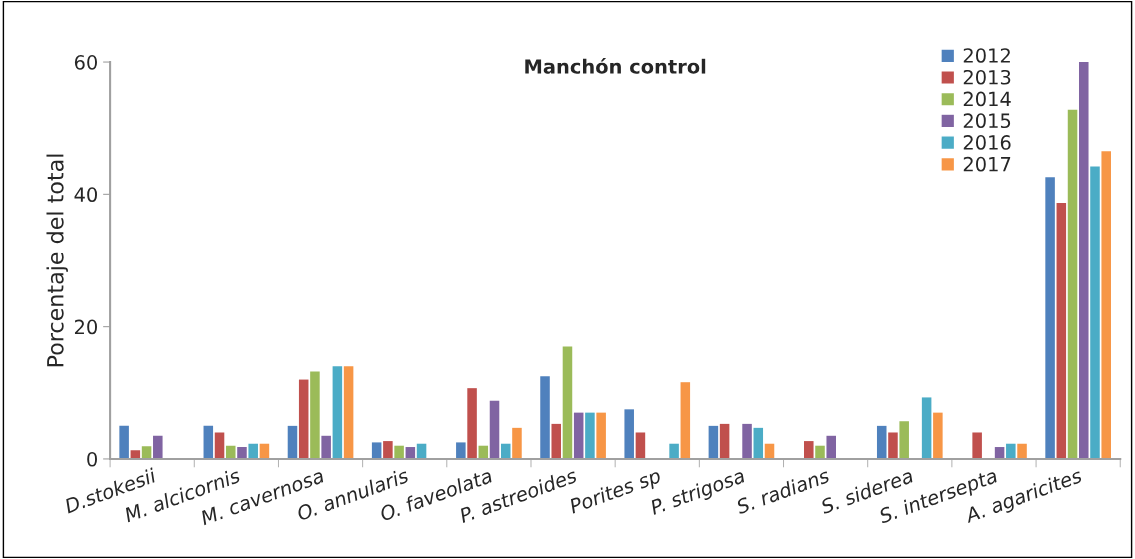 The width and height of the screenshot is (1135, 559). What do you see at coordinates (85, 62) in the screenshot?
I see `y-tick-label: 60` at bounding box center [85, 62].